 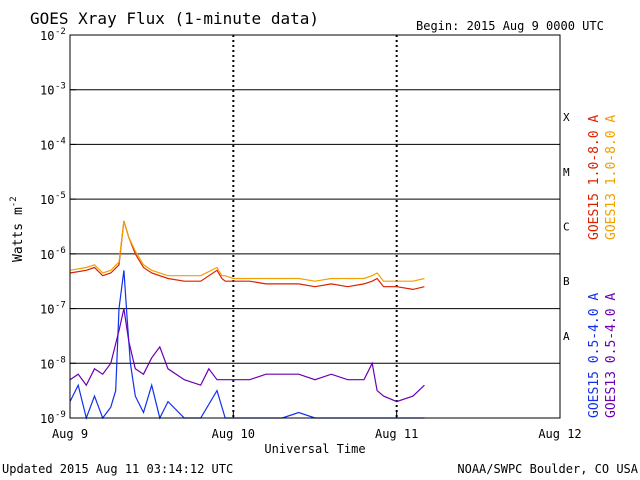 I want to click on y-tick-exponent: -6, so click(x=60, y=251).